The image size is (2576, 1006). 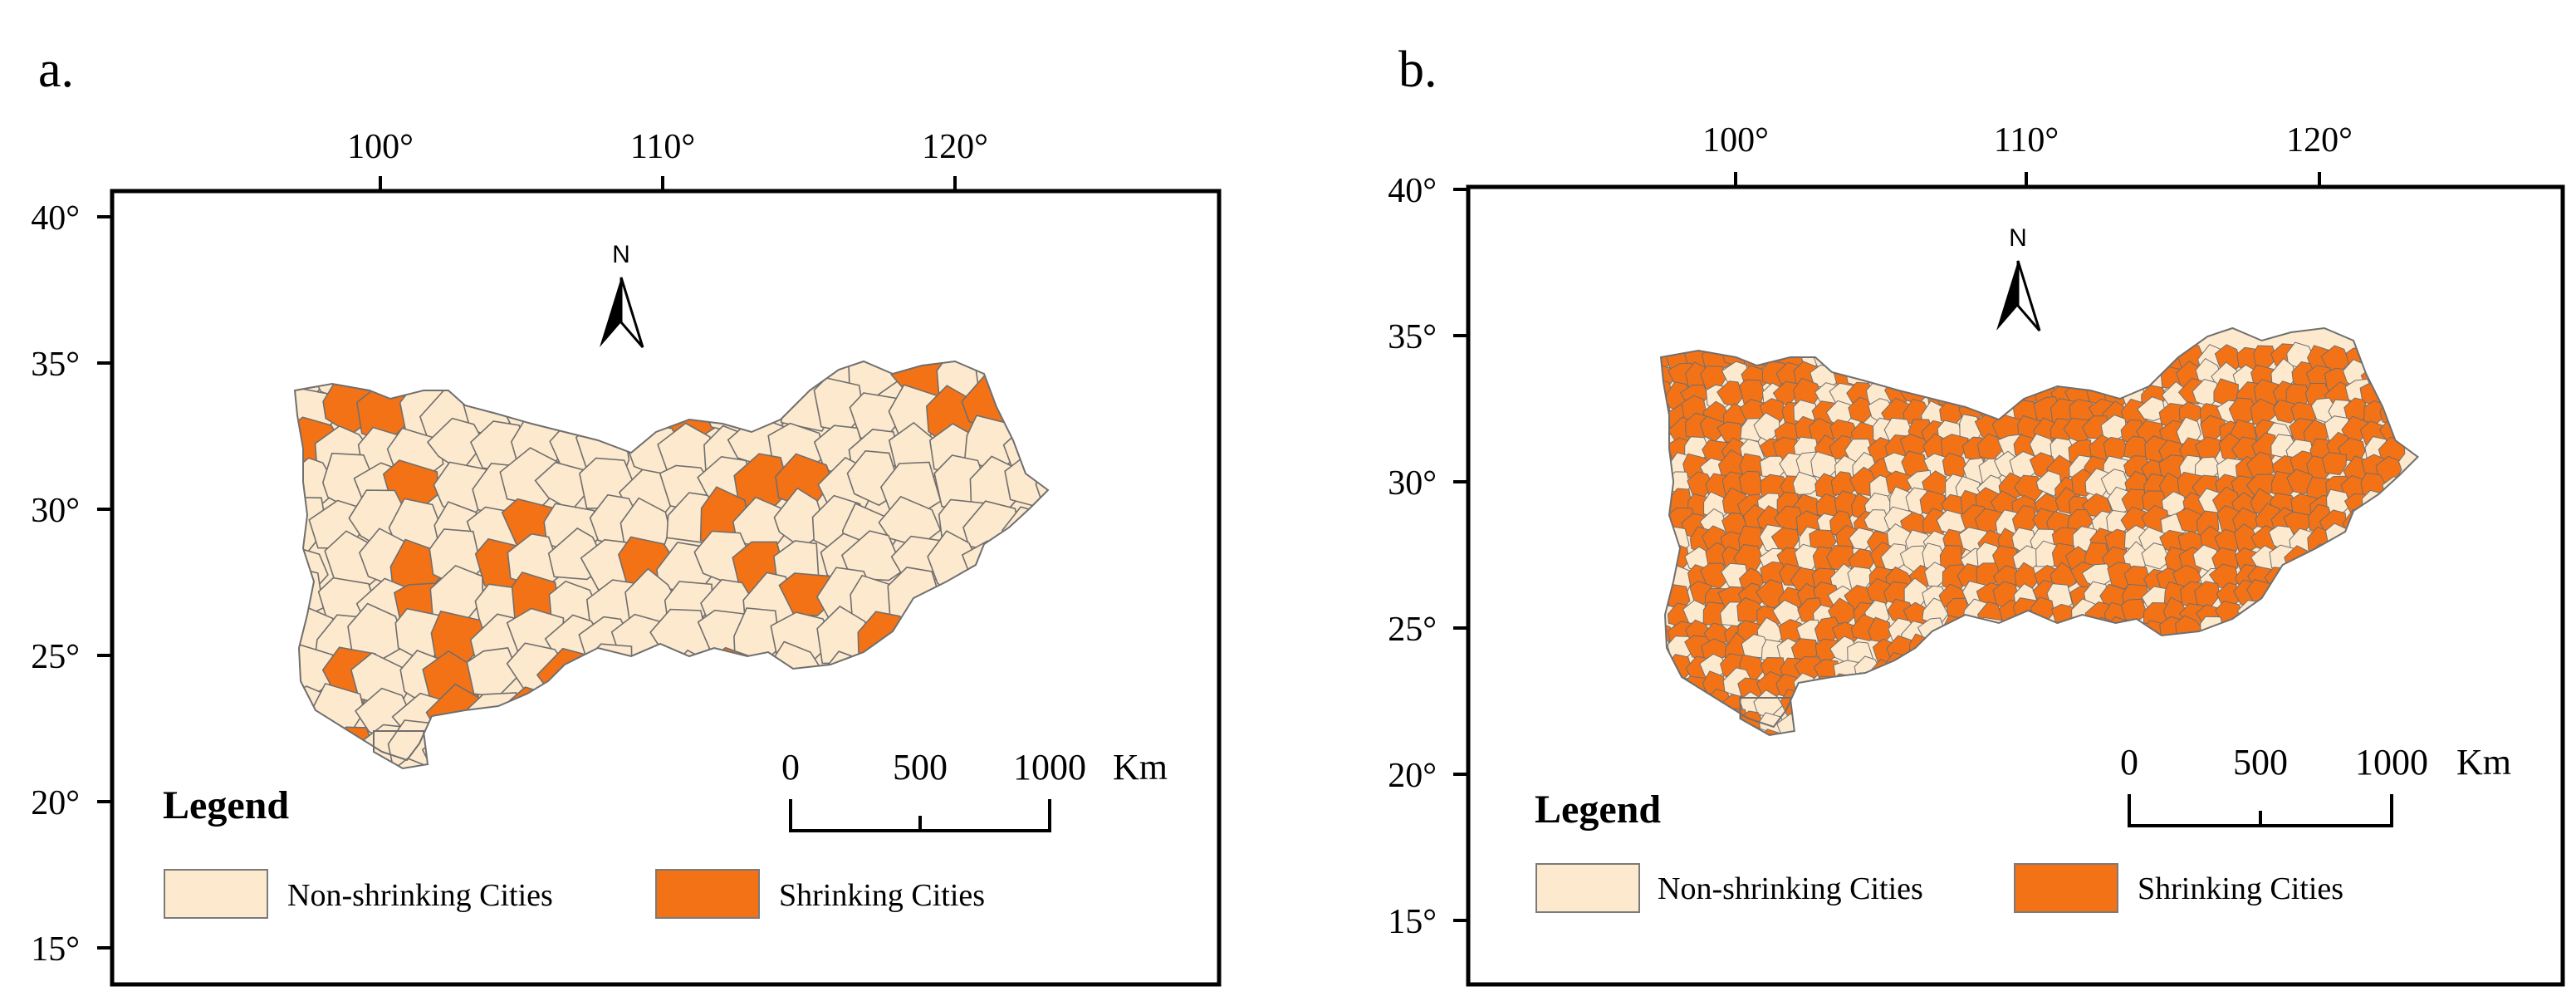 What do you see at coordinates (975, 789) in the screenshot?
I see `scale-bar-a: 0 500 1000 Km` at bounding box center [975, 789].